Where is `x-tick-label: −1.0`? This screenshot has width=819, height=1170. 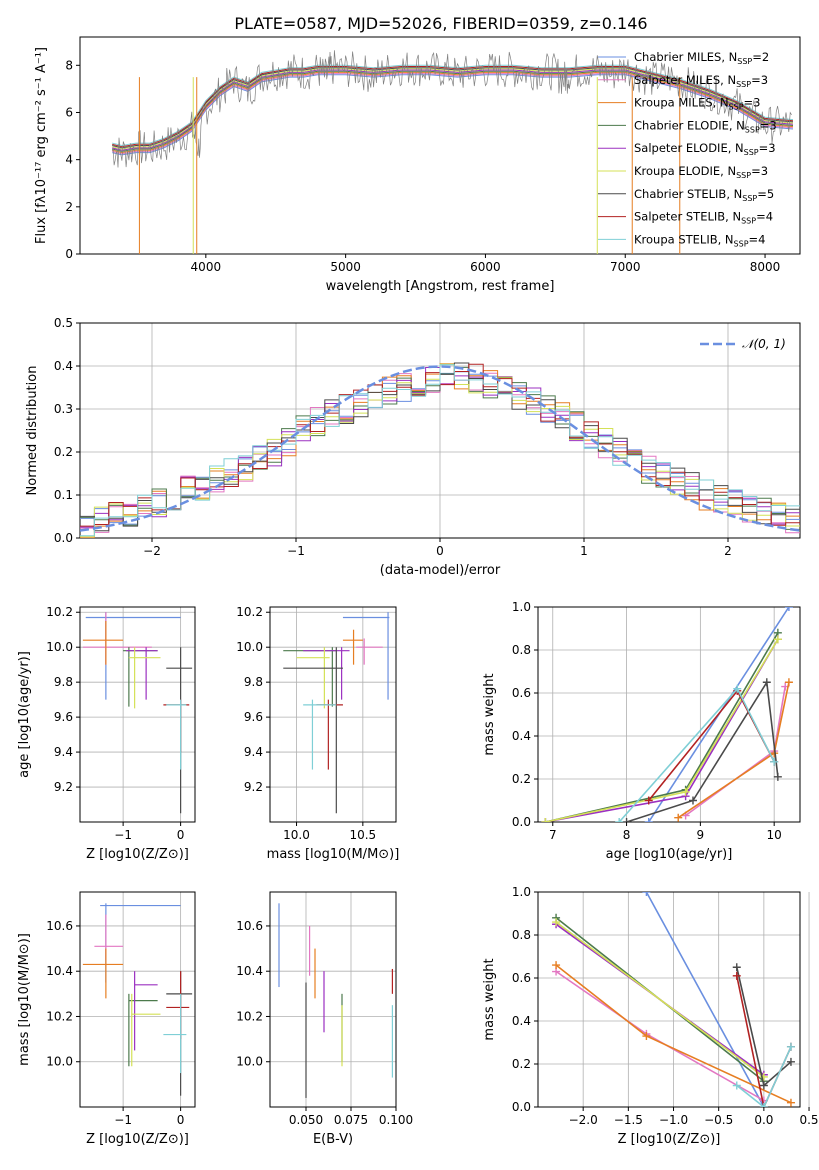 x-tick-label: −1.0 is located at coordinates (673, 1120).